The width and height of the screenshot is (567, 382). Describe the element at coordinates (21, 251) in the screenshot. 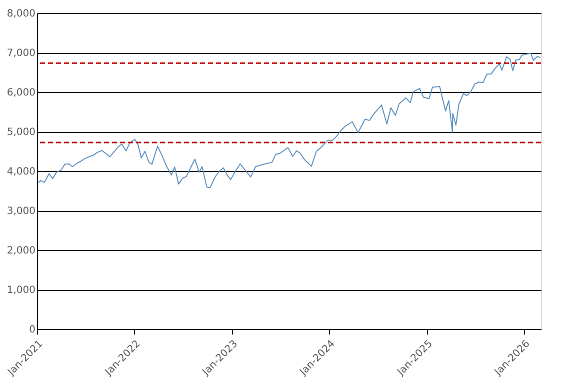

I see `y-tick-label: 2,000` at that location.